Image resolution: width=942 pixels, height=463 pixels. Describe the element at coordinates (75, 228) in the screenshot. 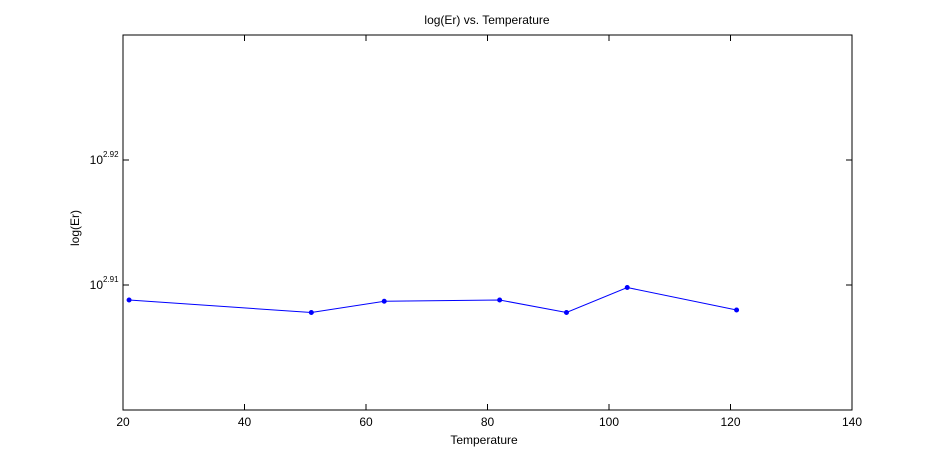

I see `y-axis-label: log(Er)` at that location.